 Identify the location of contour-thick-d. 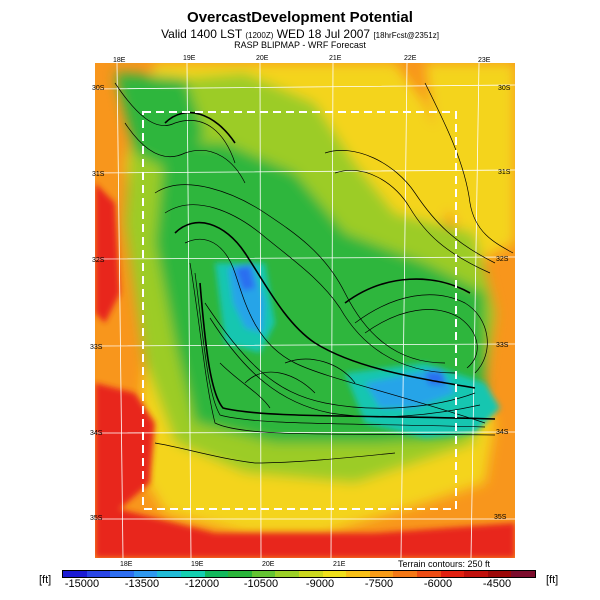
(200, 127).